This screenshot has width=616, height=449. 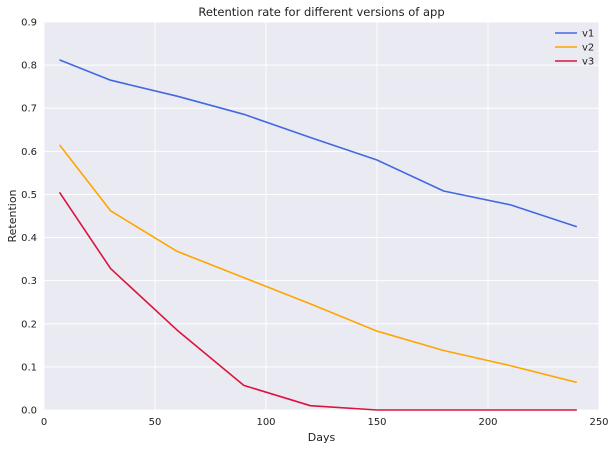 I want to click on y-tick-label: 0.7, so click(x=29, y=109).